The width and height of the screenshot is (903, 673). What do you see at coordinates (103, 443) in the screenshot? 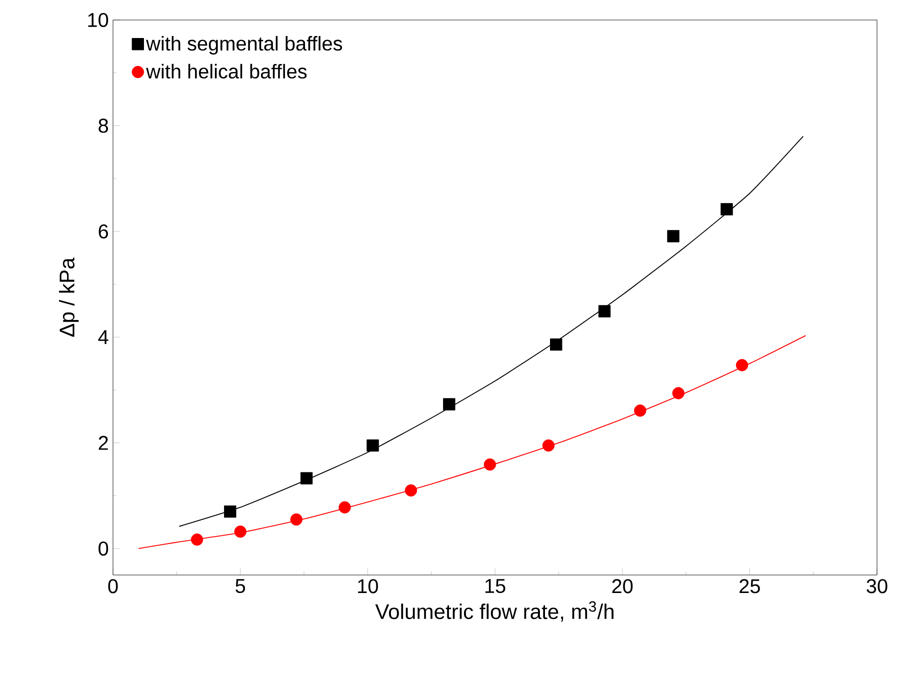
I see `y-tick-label: 2` at bounding box center [103, 443].